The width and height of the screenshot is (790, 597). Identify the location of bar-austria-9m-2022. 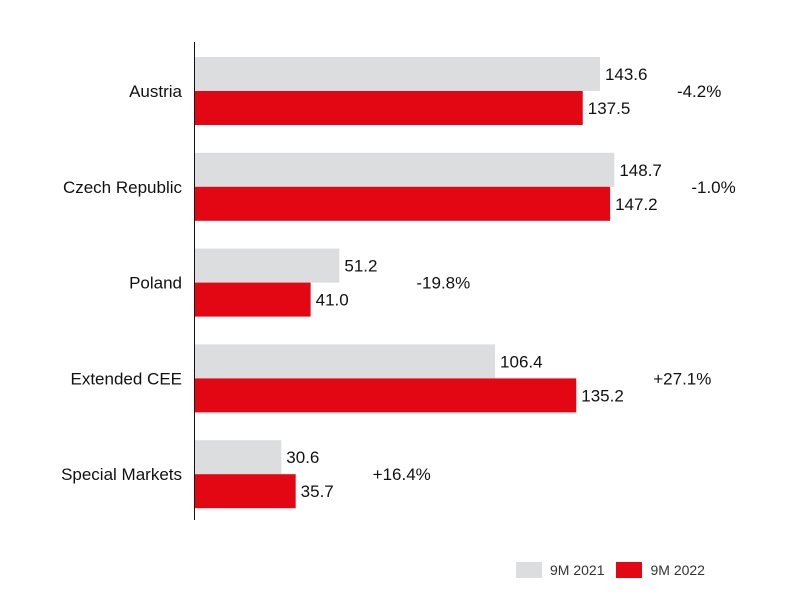
(389, 108).